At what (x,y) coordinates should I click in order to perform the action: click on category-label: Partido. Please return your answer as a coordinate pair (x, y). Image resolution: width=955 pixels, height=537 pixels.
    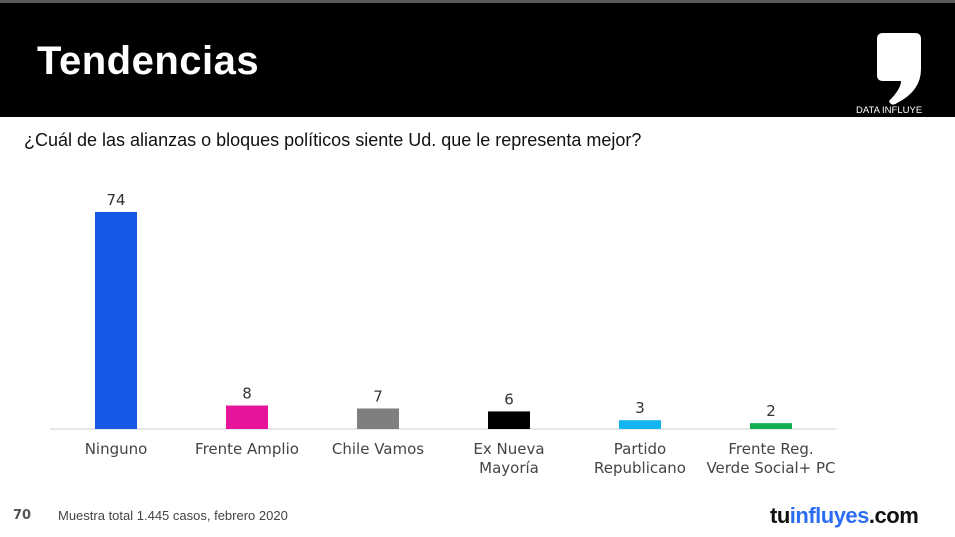
    Looking at the image, I should click on (640, 449).